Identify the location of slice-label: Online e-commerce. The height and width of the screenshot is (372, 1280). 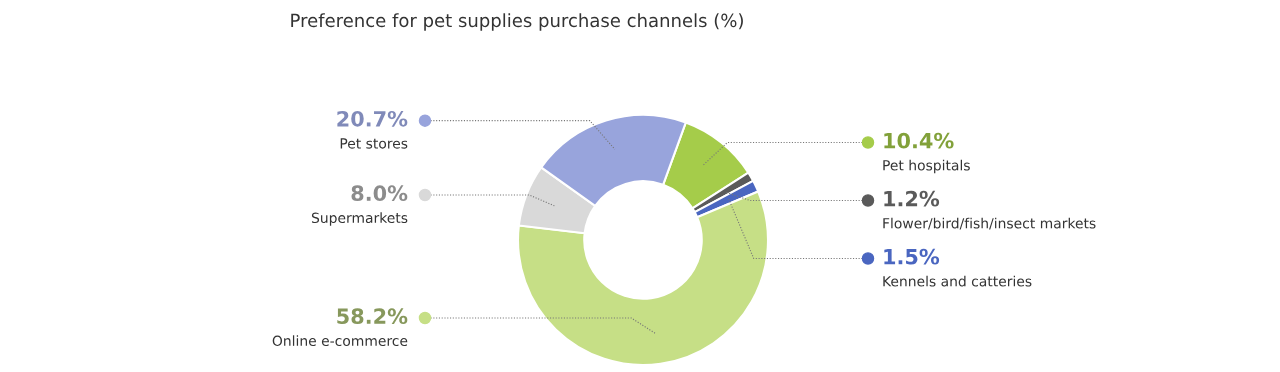
(340, 341).